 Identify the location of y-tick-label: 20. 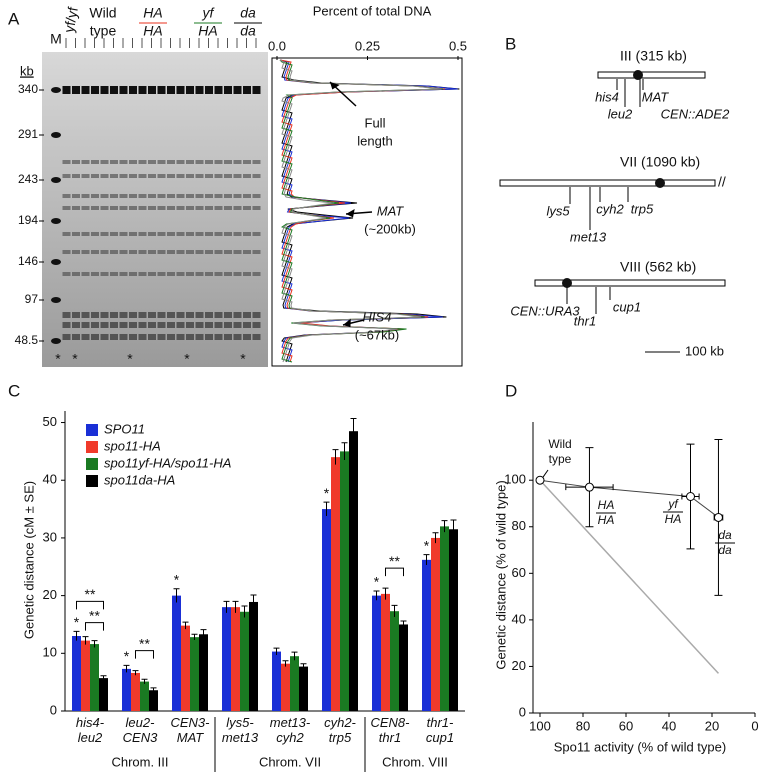
(50, 594).